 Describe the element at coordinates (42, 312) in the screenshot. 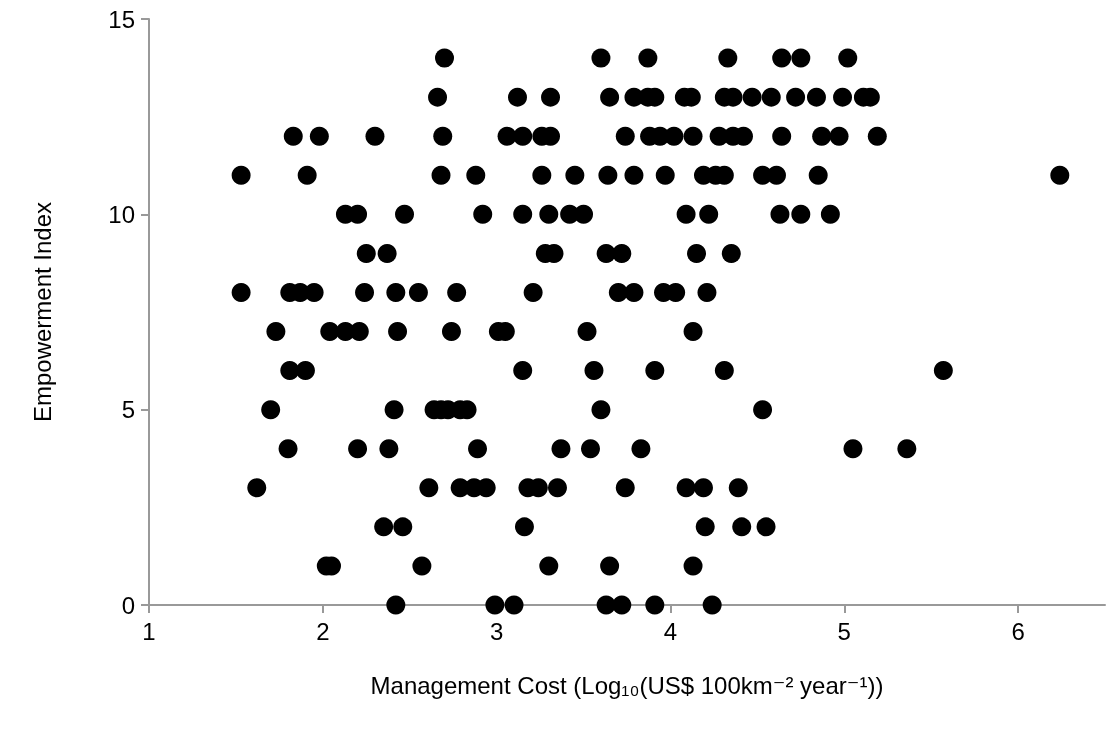

I see `y-axis-title: Empowerment Index` at that location.